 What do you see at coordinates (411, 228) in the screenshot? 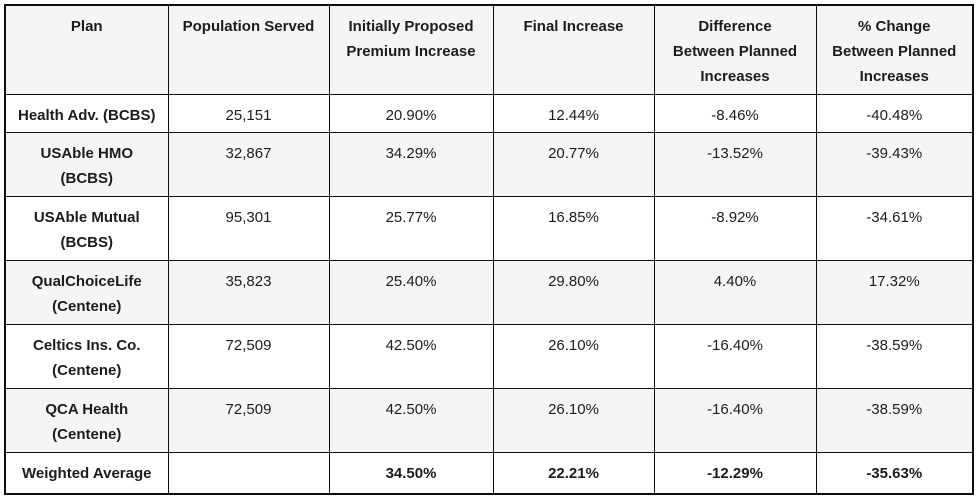
I see `cell-initial-increase: 25.77%` at bounding box center [411, 228].